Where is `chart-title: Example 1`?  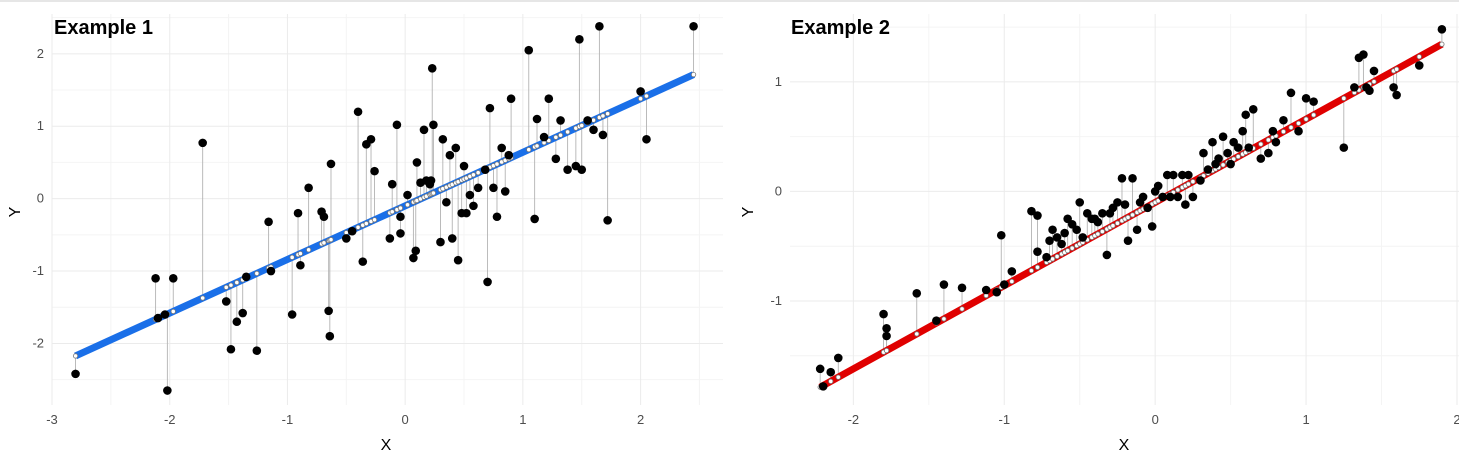
chart-title: Example 1 is located at coordinates (103, 28).